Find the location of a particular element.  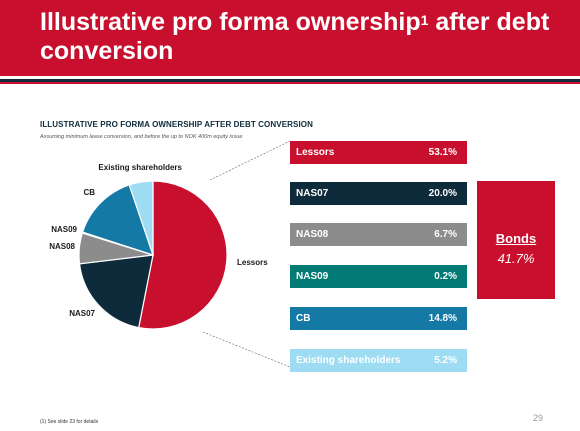

legend-bar-value: 20.0% is located at coordinates (442, 193).